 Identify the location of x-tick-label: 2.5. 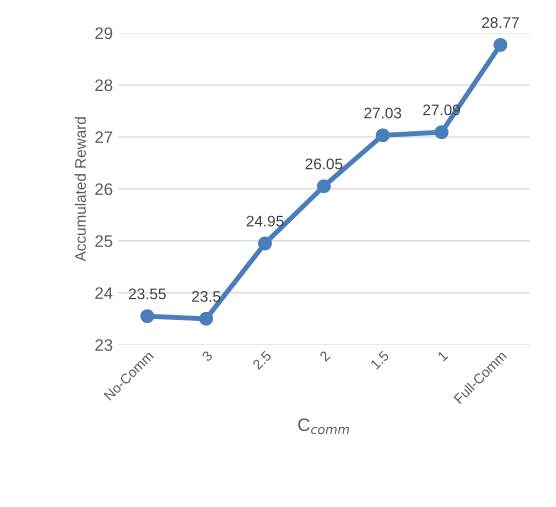
(262, 360).